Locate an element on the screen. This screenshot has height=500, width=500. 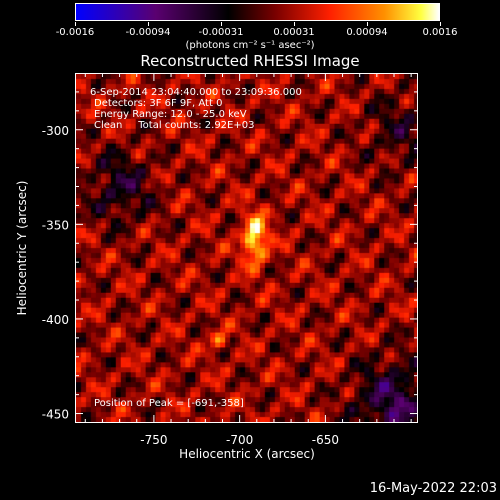
time-range-label: 6-Sep-2014 23:04:40.000 to 23:09:36.000 is located at coordinates (196, 92).